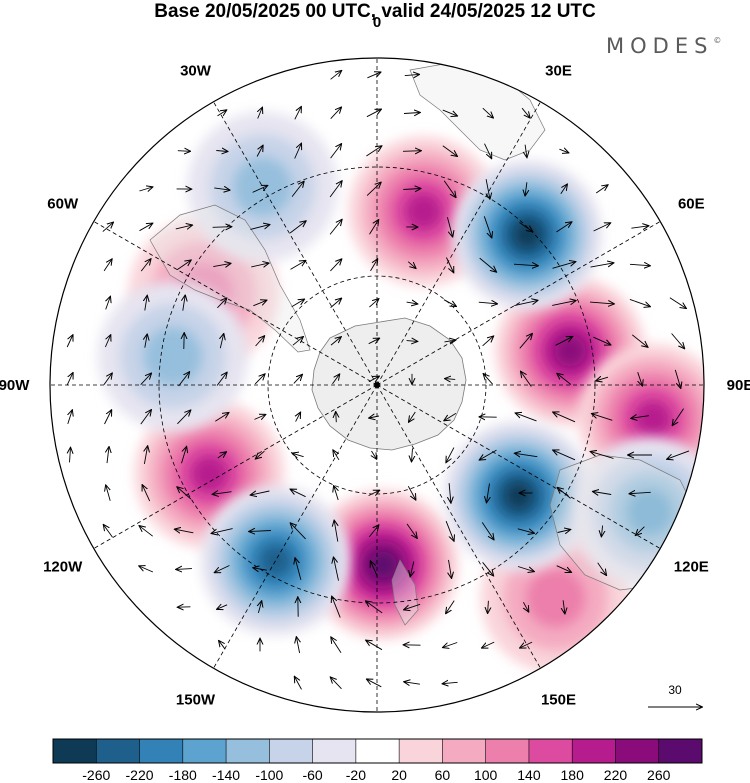 This screenshot has height=783, width=750. I want to click on south-pole-dot, so click(377, 385).